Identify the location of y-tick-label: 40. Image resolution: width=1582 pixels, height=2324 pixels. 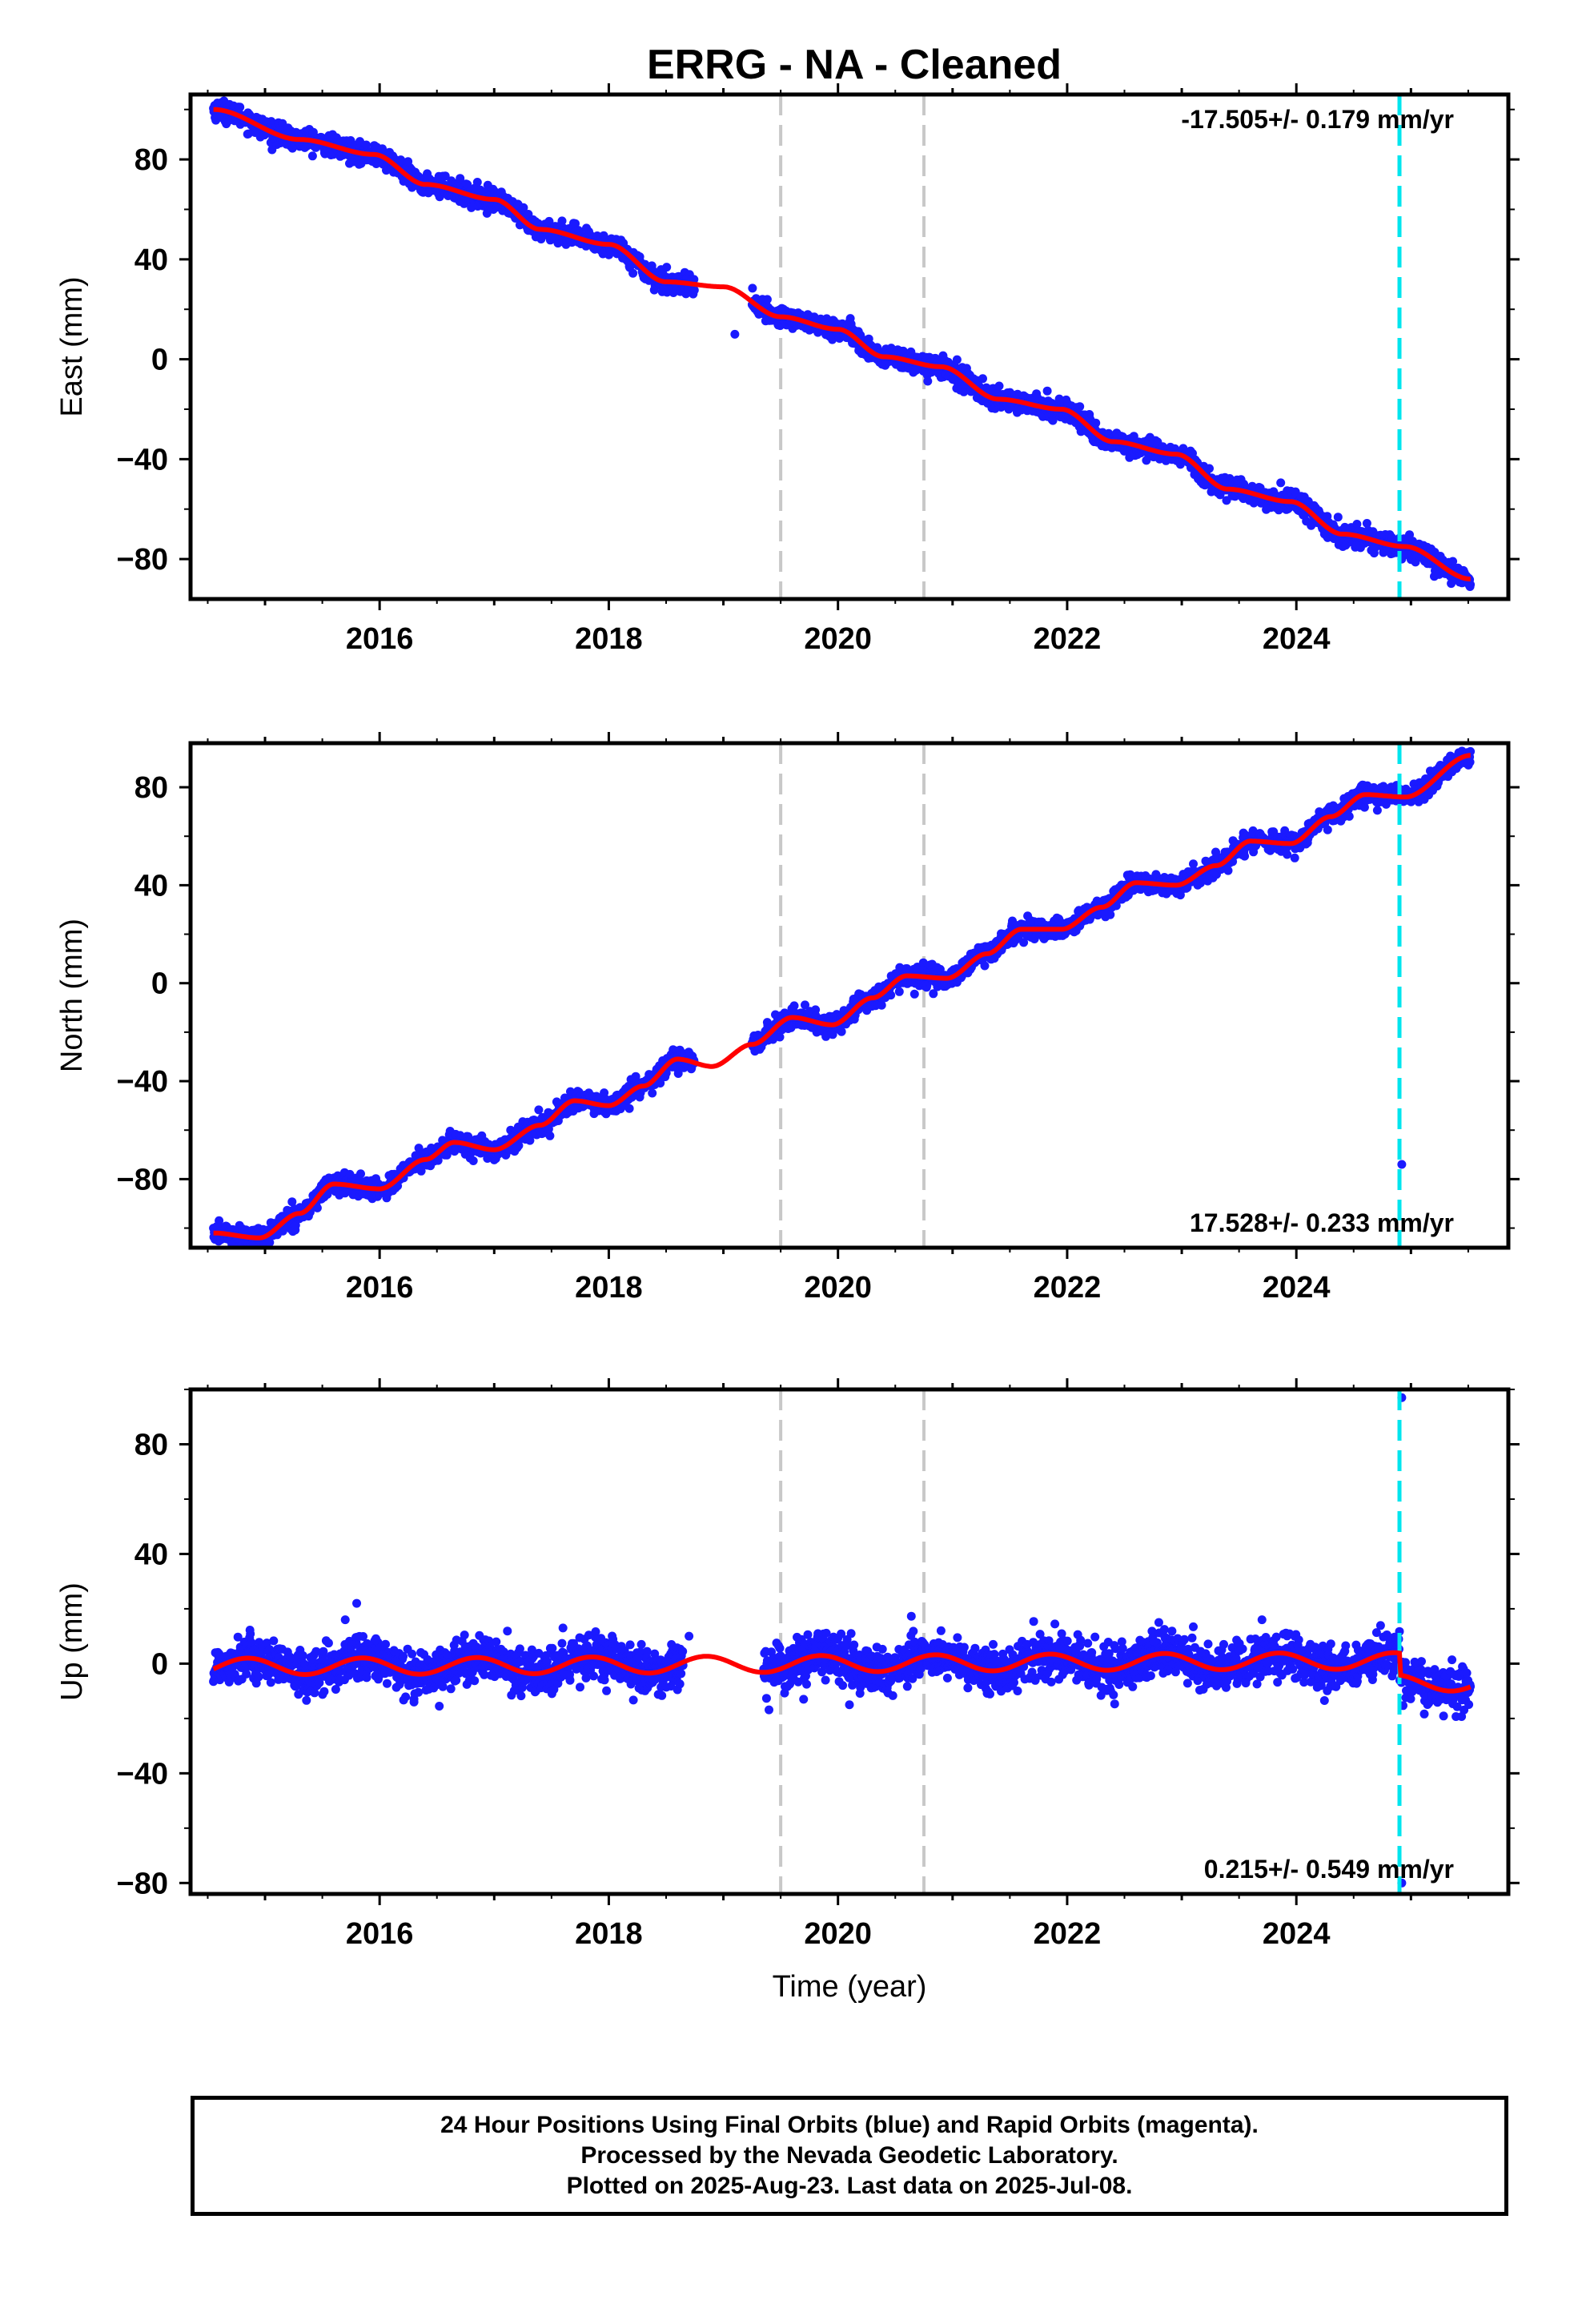
(151, 260).